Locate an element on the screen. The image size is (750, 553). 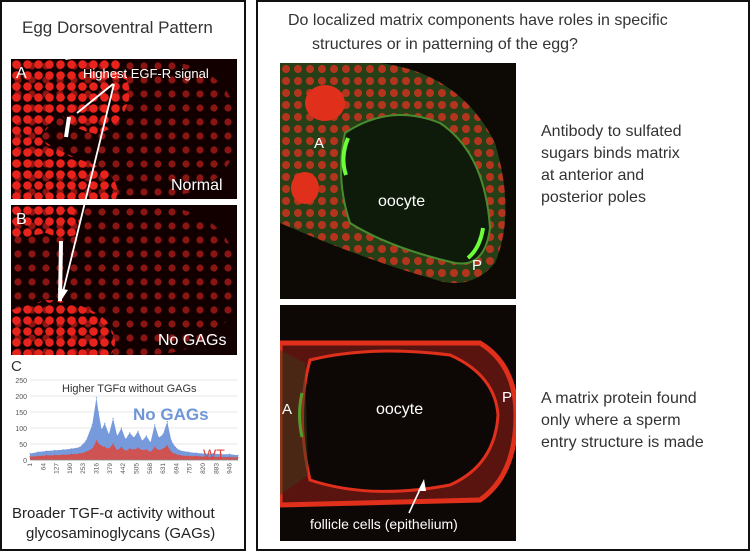
panel-c-caption-line1: Broader TGF-α activity without is located at coordinates (113, 513).